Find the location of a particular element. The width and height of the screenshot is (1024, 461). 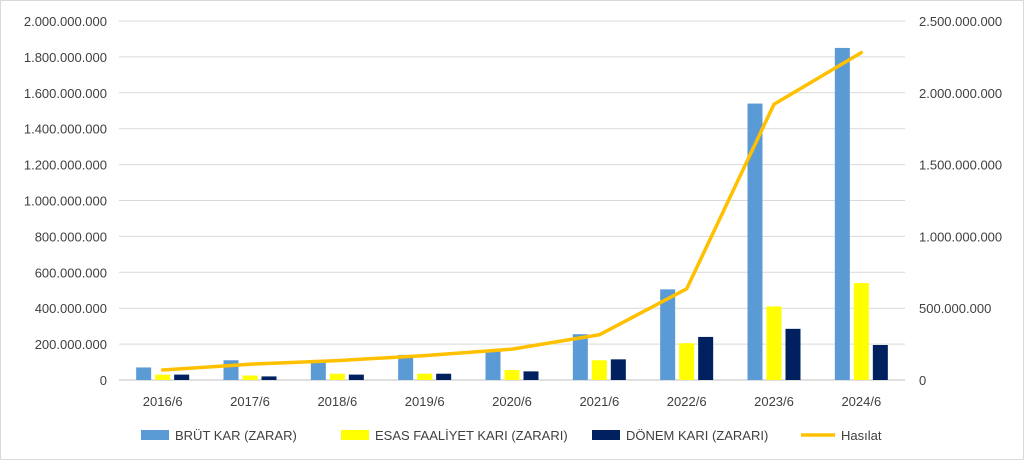

x-tick-label: 2021/6 is located at coordinates (599, 401).